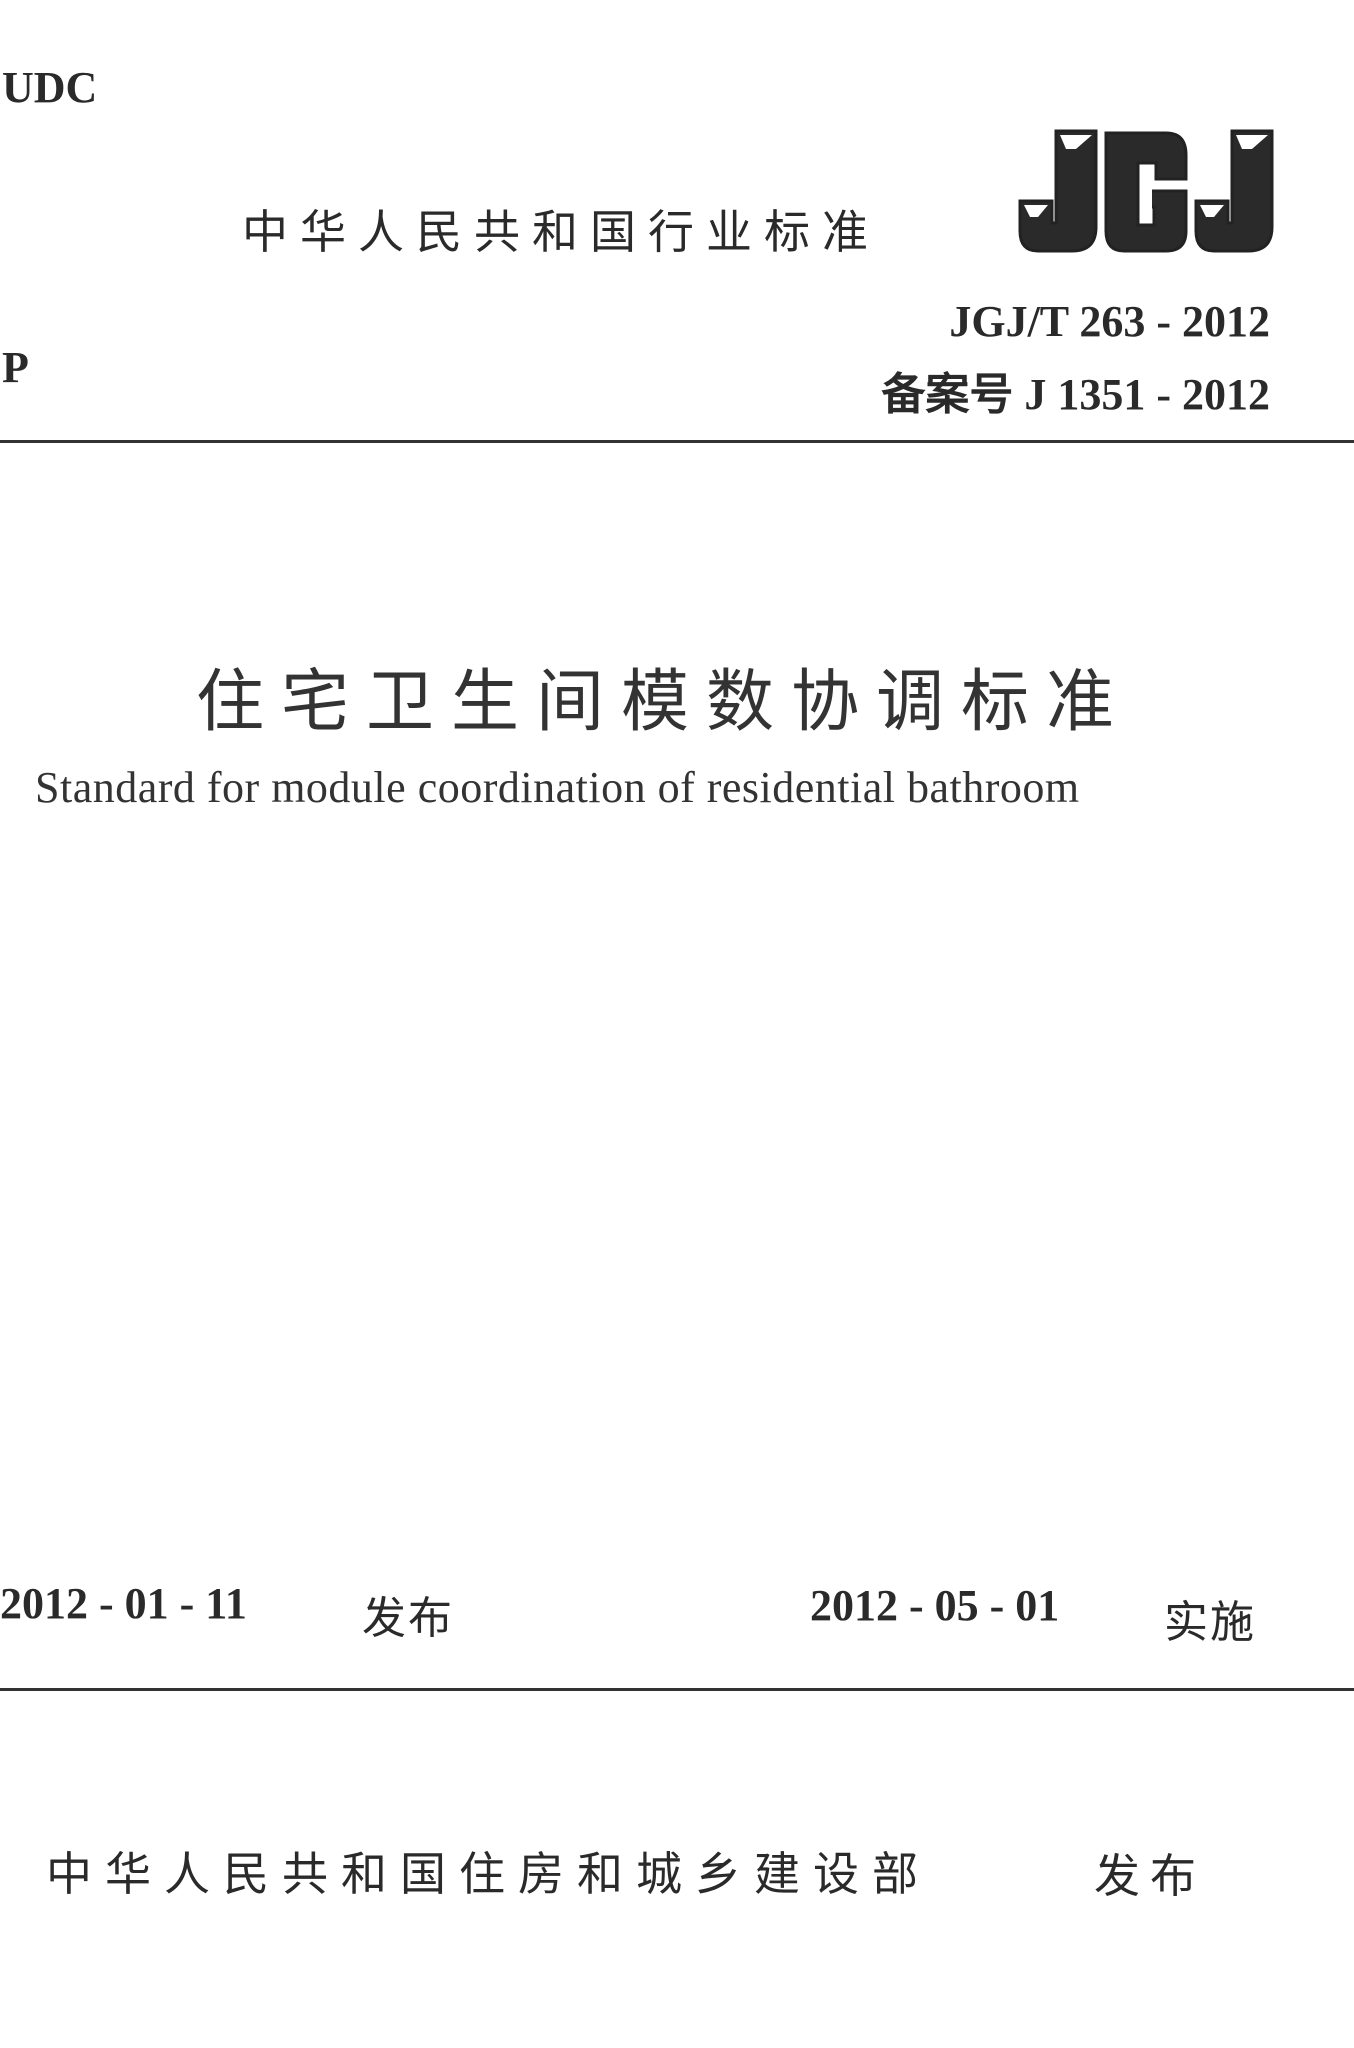 The image size is (1354, 2048). I want to click on udc-label: UDC, so click(50, 87).